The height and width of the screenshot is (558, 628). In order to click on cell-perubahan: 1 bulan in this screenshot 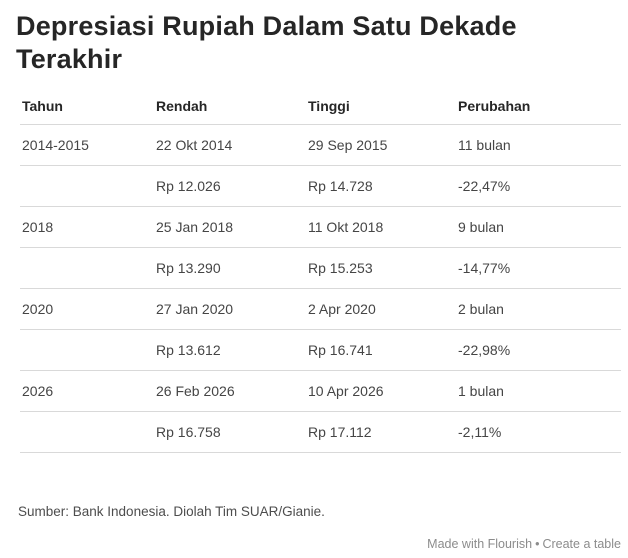, I will do `click(481, 391)`.